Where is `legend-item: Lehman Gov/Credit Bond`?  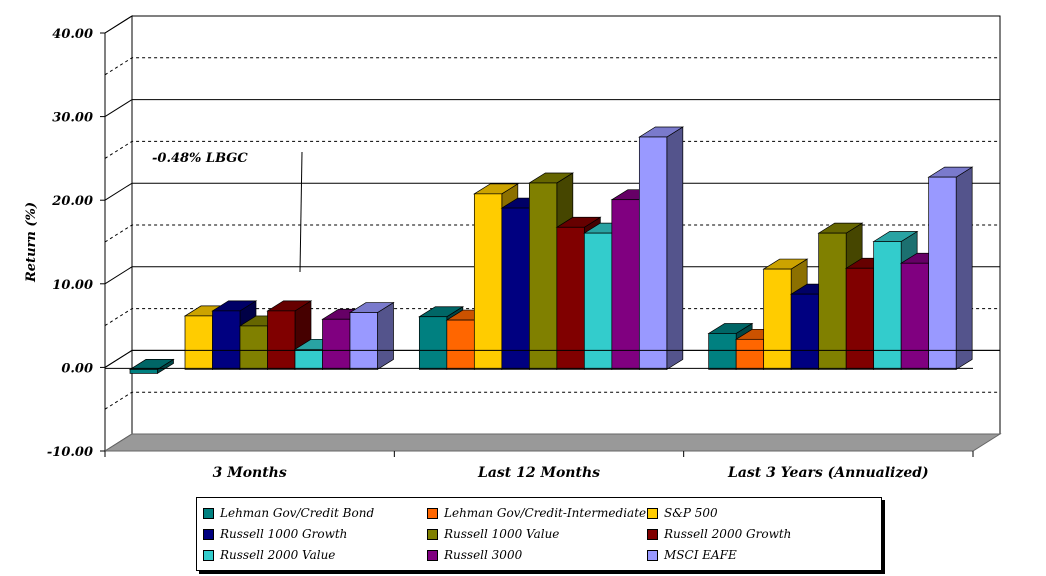 legend-item: Lehman Gov/Credit Bond is located at coordinates (288, 513).